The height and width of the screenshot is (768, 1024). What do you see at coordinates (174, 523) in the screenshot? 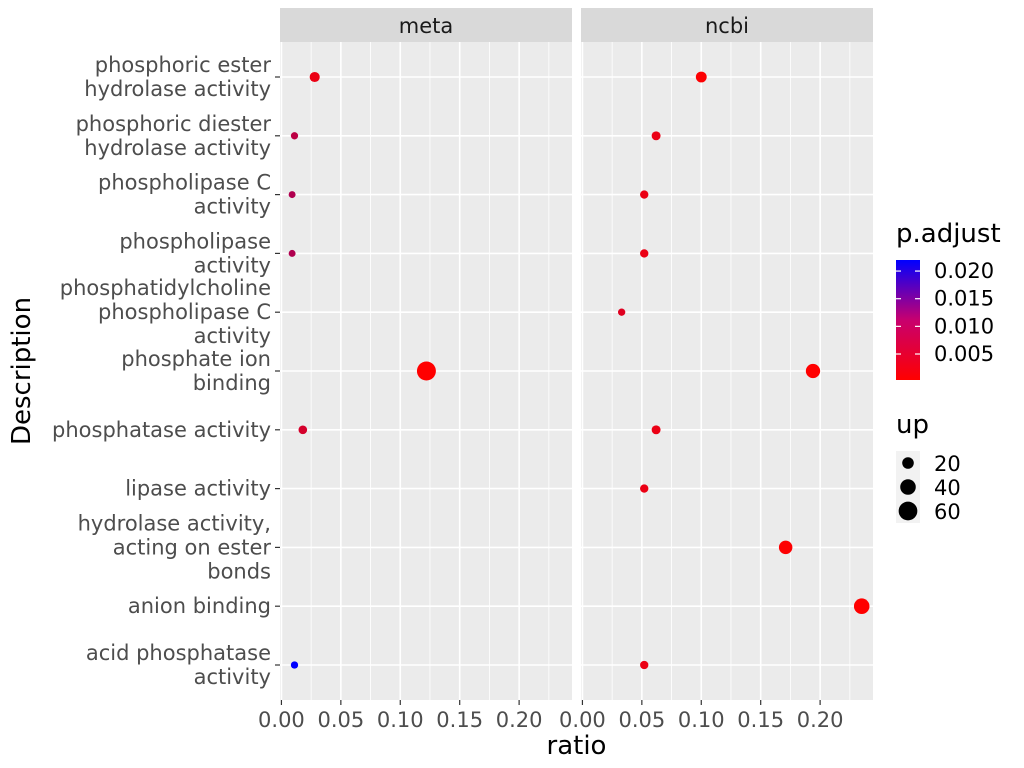
I see `y-tick-label-line: hydrolase activity,` at bounding box center [174, 523].